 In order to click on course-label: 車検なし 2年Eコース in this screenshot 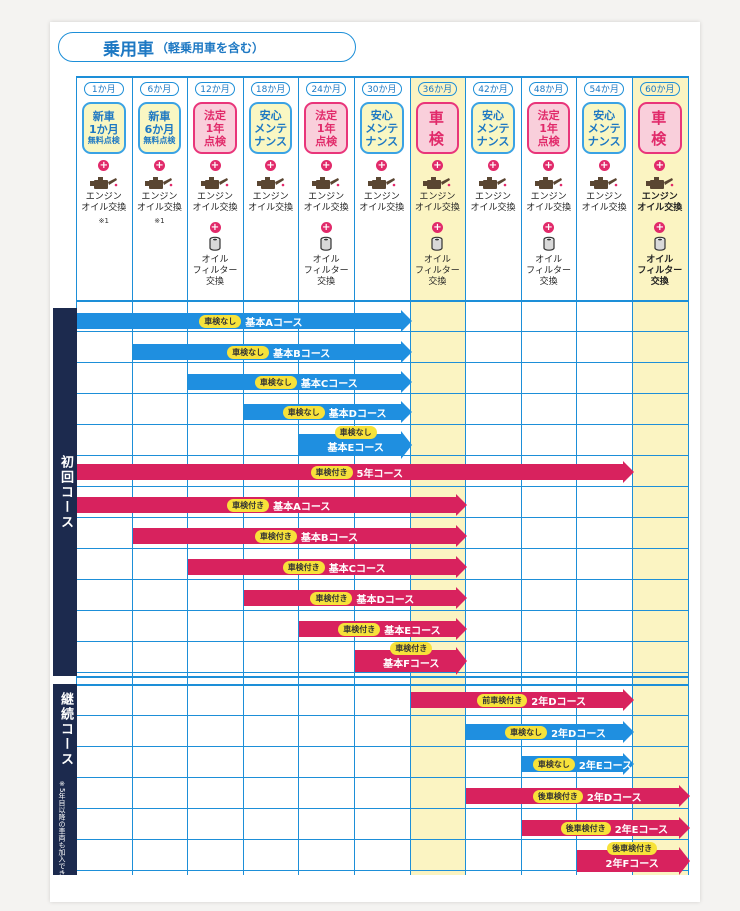, I will do `click(582, 764)`.